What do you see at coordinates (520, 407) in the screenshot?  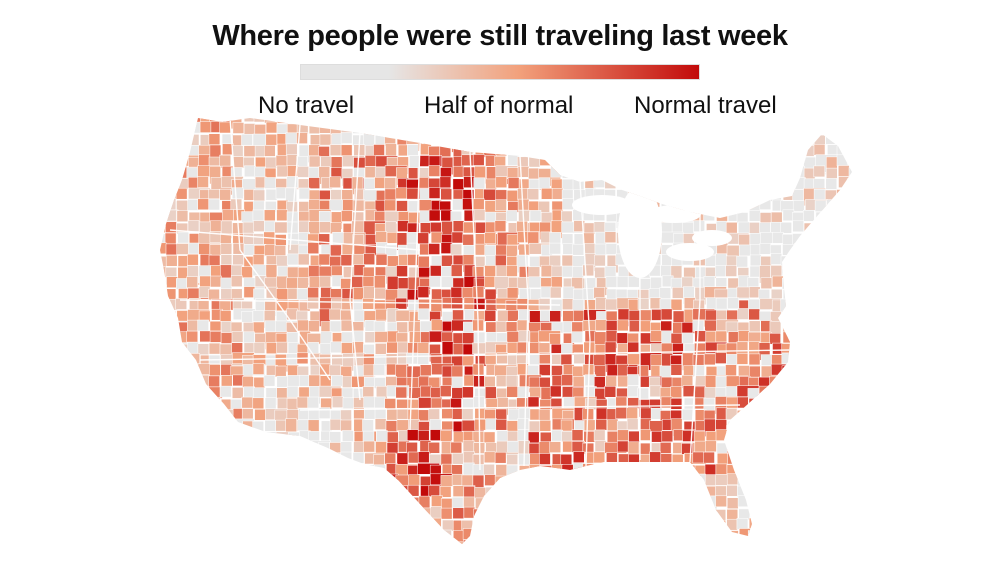 I see `state-boundary` at bounding box center [520, 407].